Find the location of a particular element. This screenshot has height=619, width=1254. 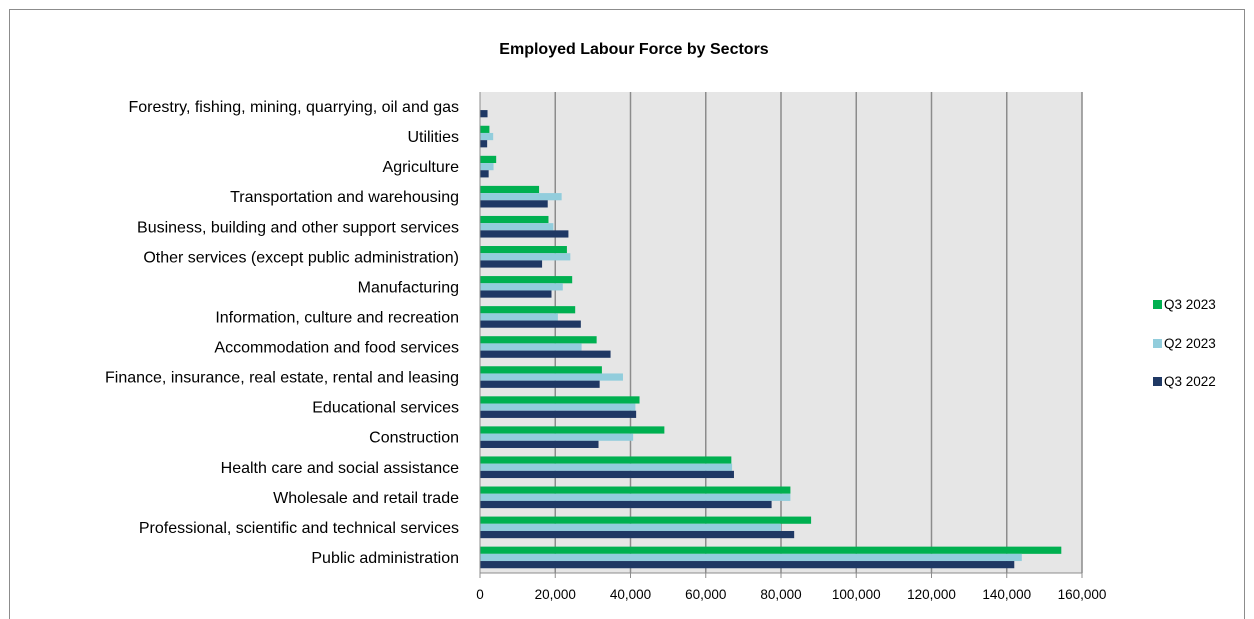

x-tick-label: 0 is located at coordinates (480, 594).